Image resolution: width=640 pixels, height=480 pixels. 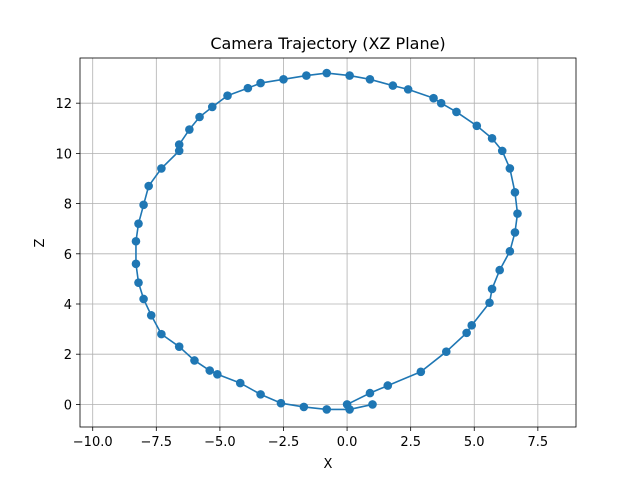 I want to click on y-tick-label-3: 6, so click(x=68, y=255).